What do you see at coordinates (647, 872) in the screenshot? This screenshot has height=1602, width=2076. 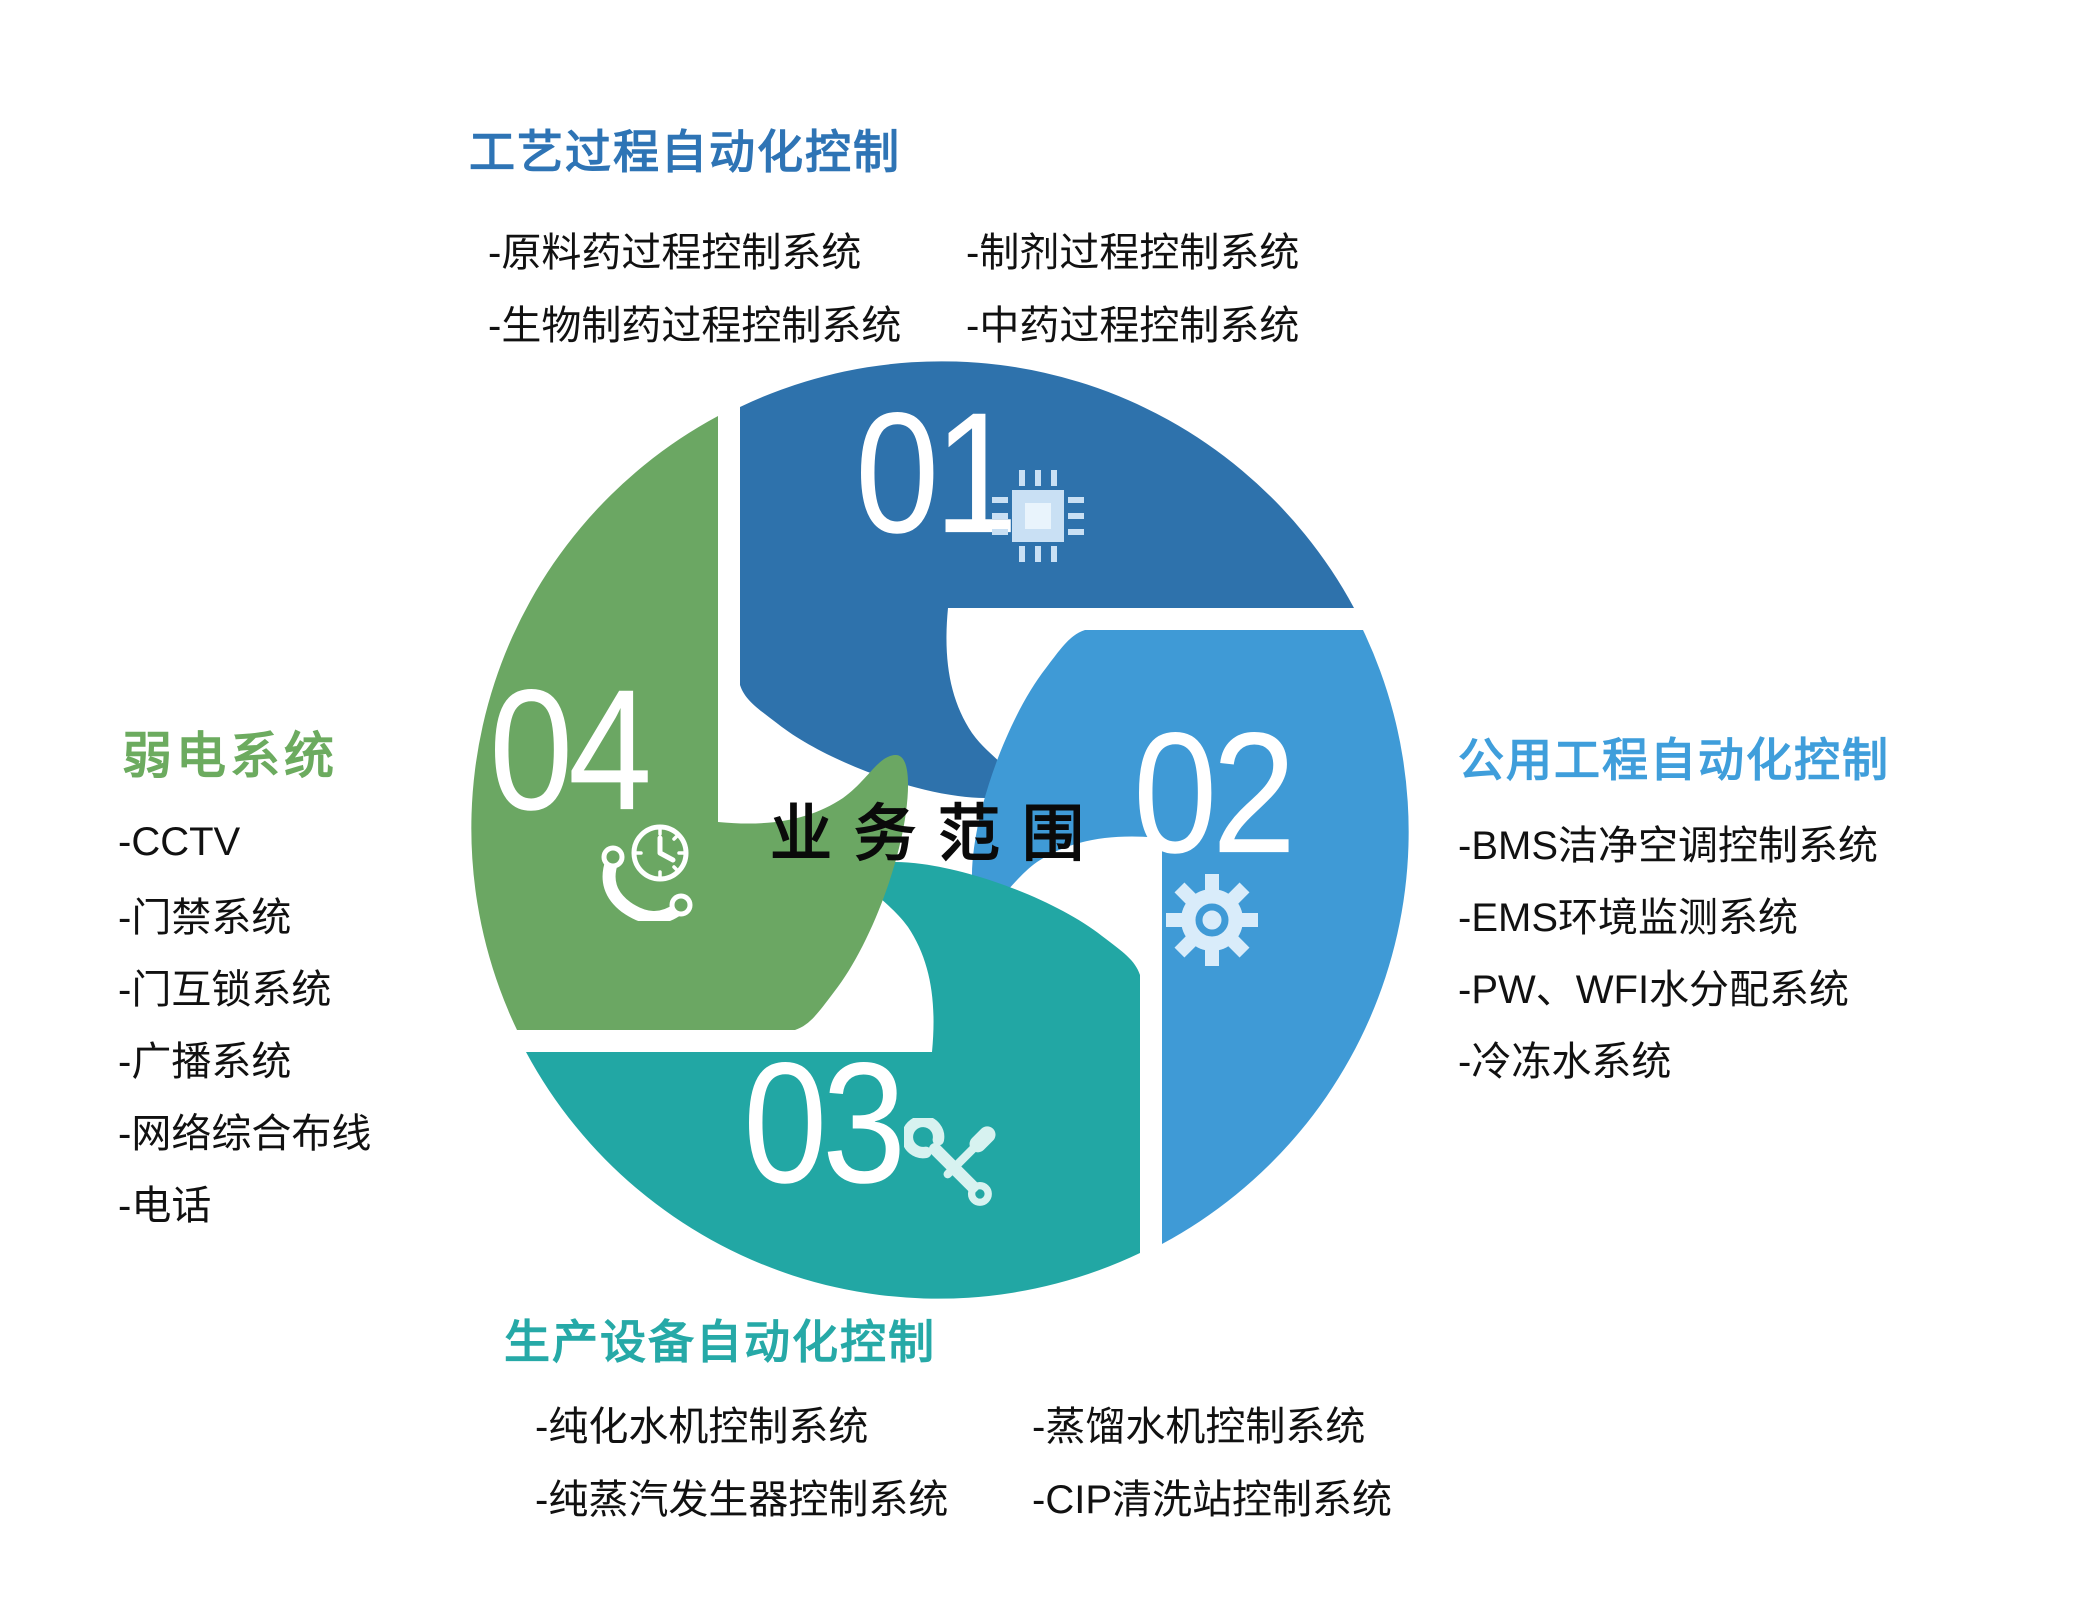 I see `phone-clock-icon` at bounding box center [647, 872].